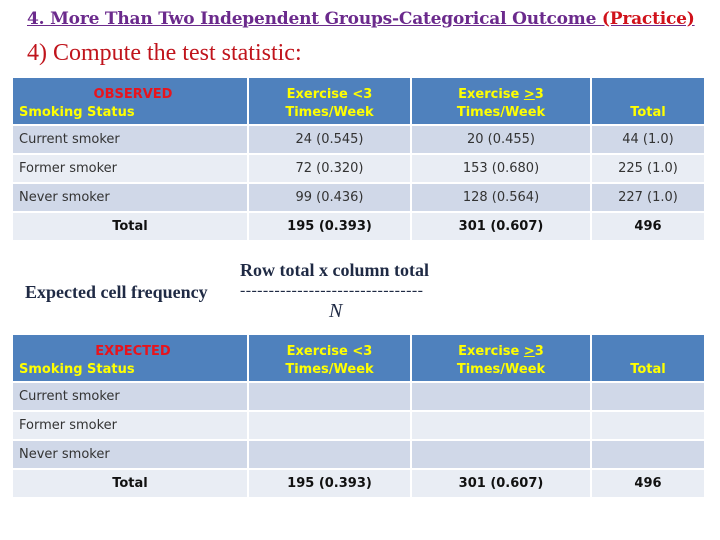 This screenshot has height=540, width=720. What do you see at coordinates (334, 270) in the screenshot?
I see `formula-numerator: Row total x column total` at bounding box center [334, 270].